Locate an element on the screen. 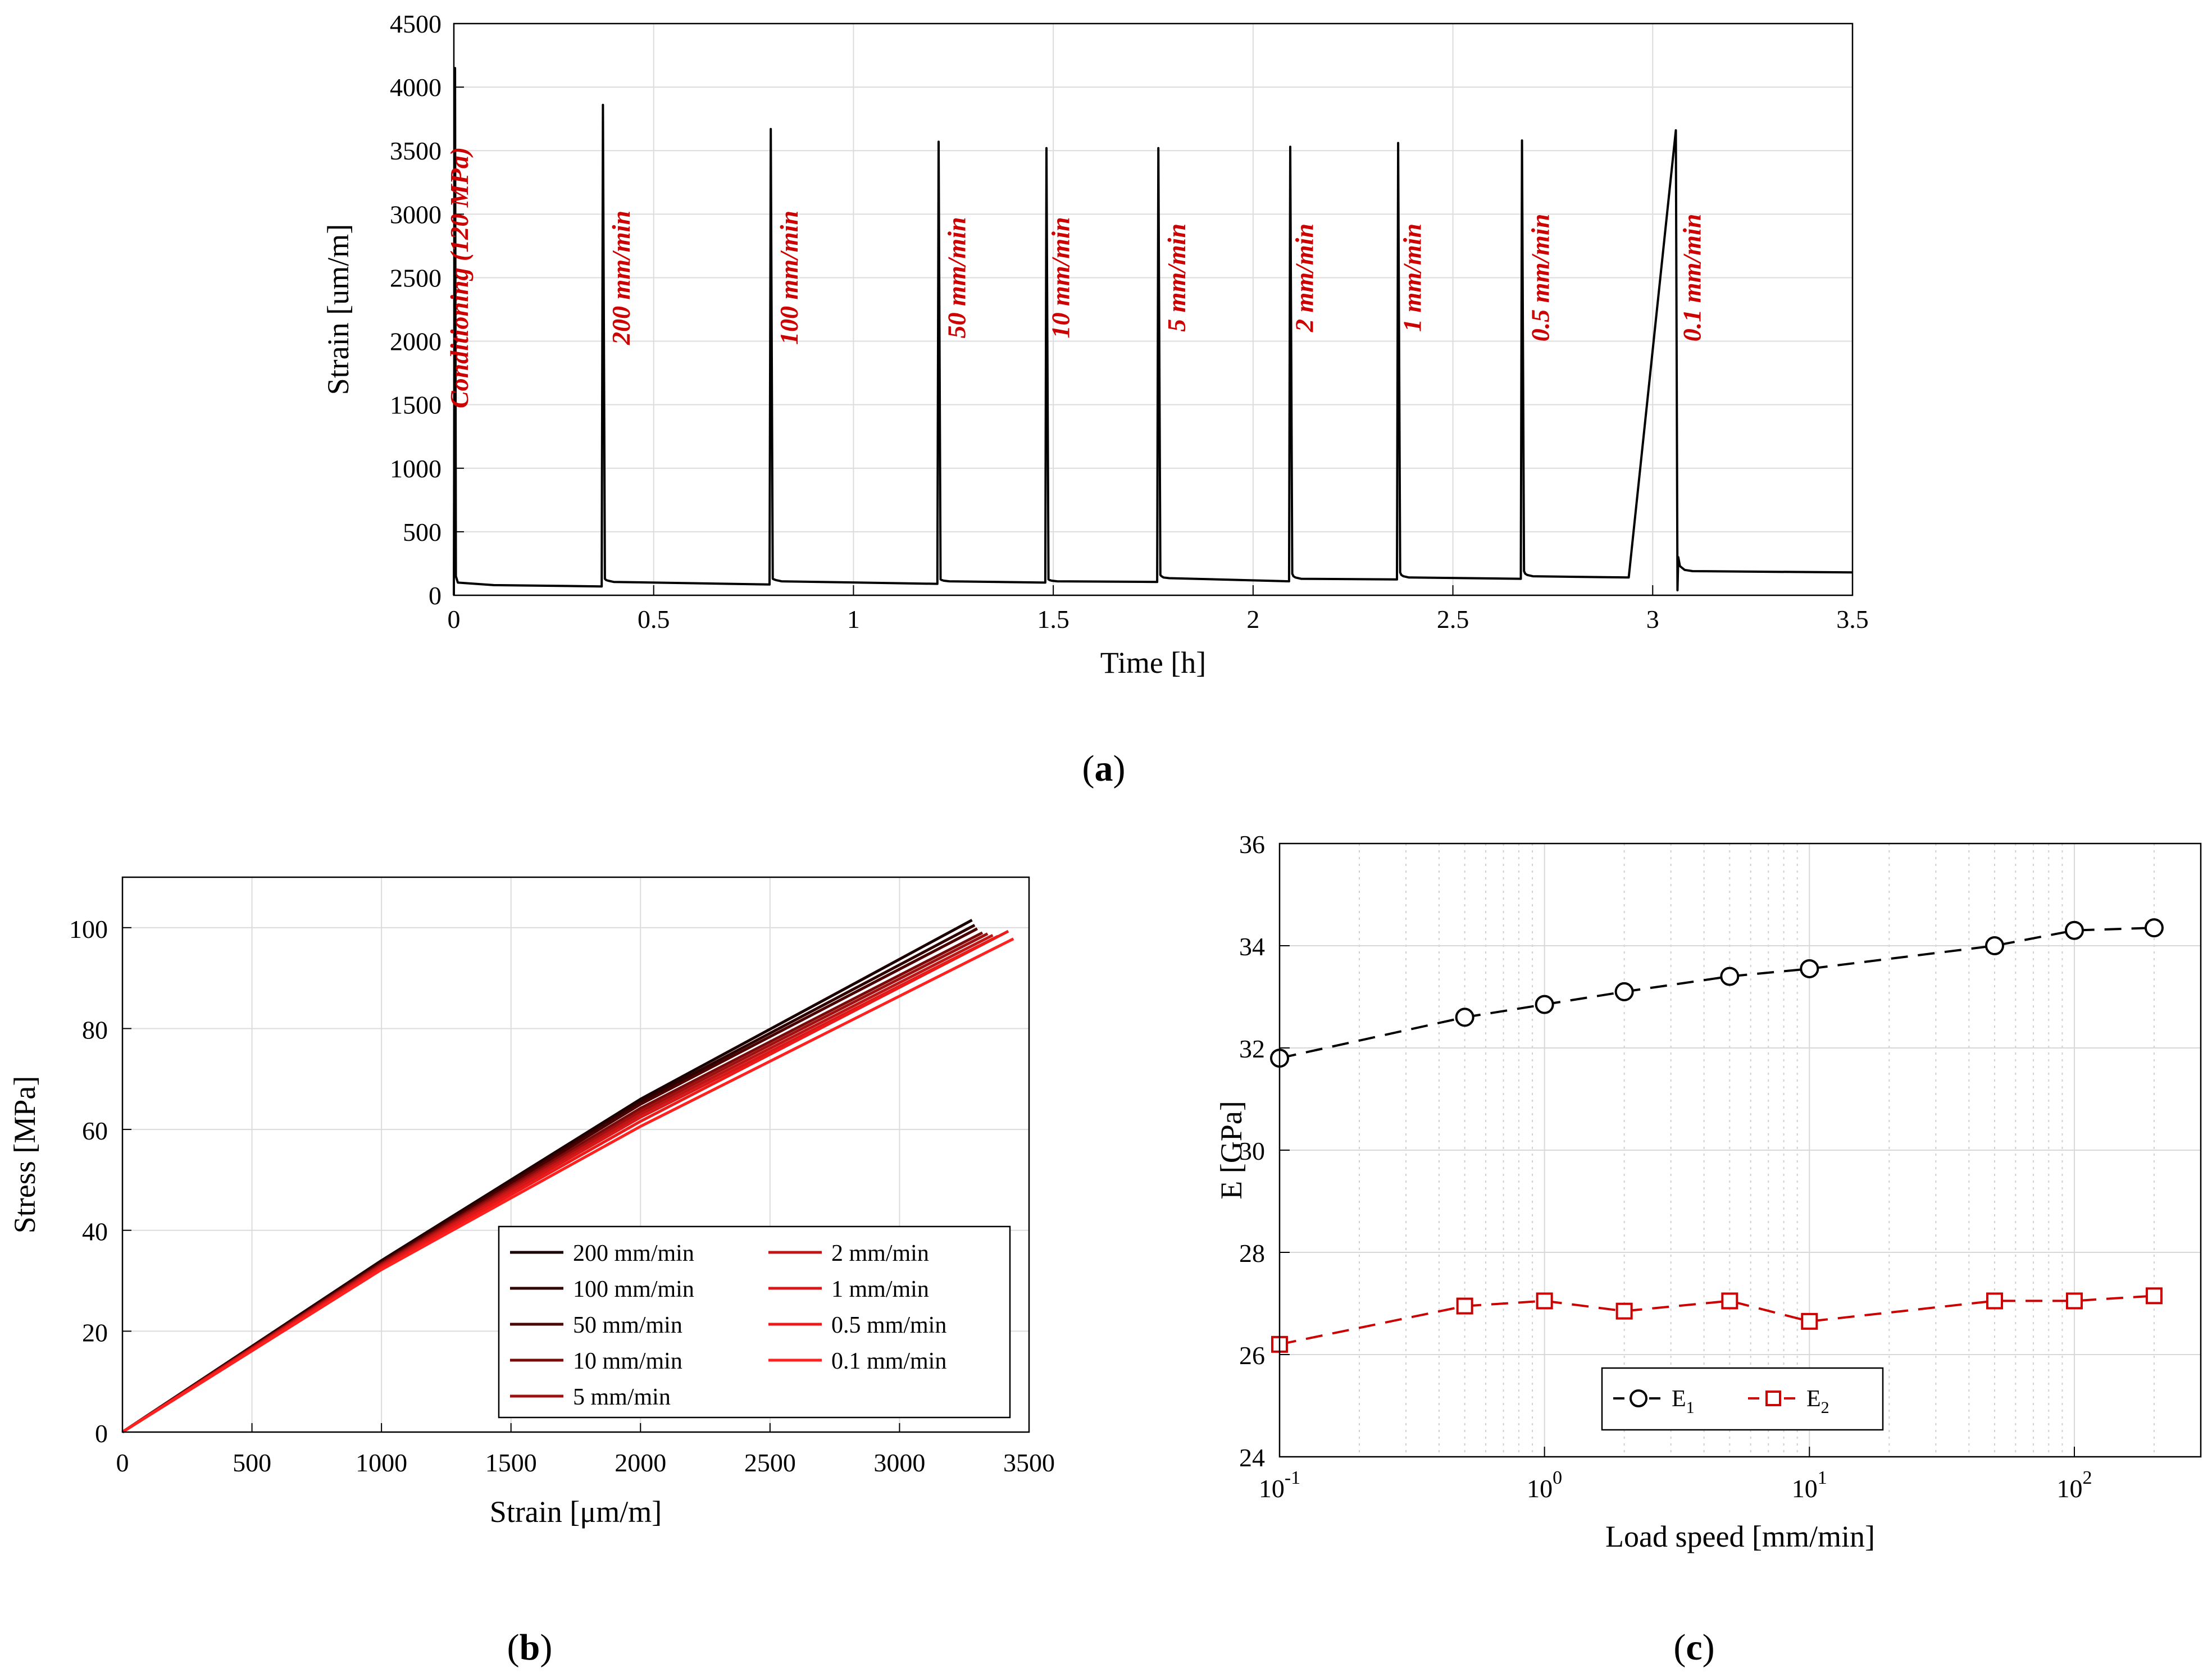 This screenshot has height=1673, width=2212. x-tick-label: 10¹ is located at coordinates (1809, 1485).